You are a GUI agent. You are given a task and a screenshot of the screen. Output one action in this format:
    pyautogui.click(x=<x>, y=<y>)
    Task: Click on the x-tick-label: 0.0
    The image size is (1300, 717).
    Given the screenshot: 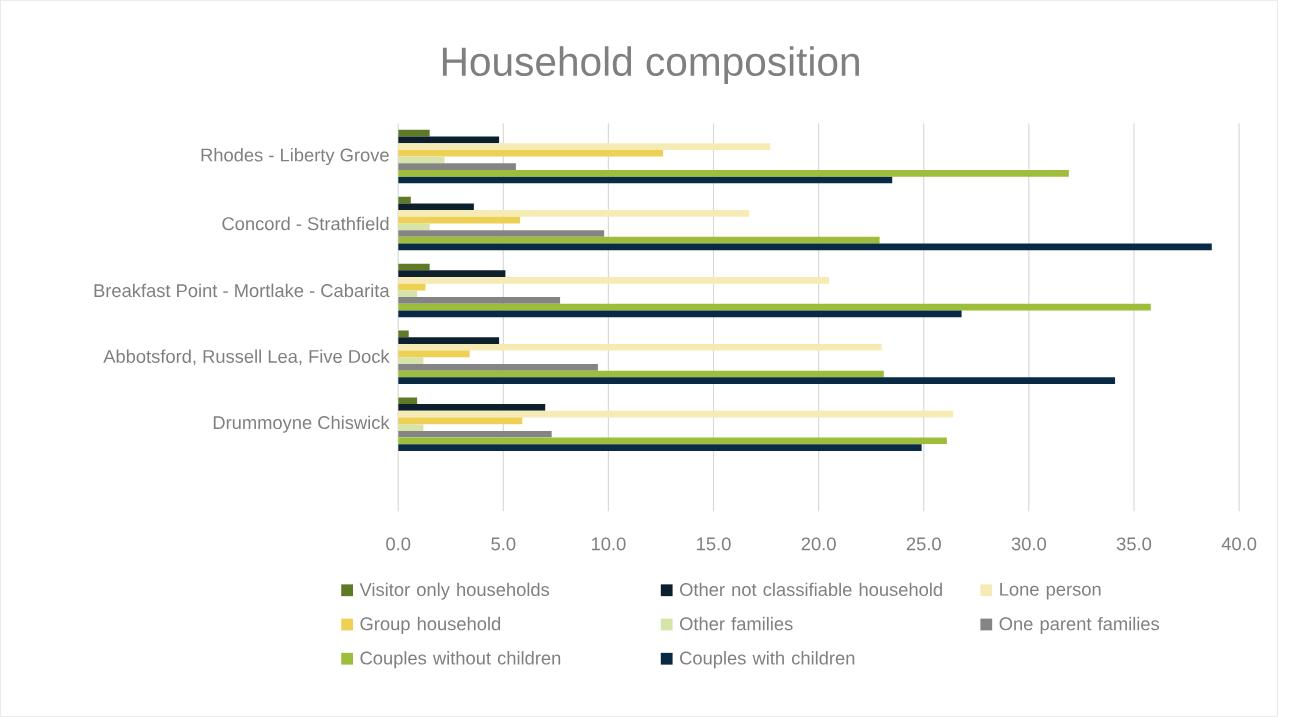 What is the action you would take?
    pyautogui.click(x=398, y=544)
    